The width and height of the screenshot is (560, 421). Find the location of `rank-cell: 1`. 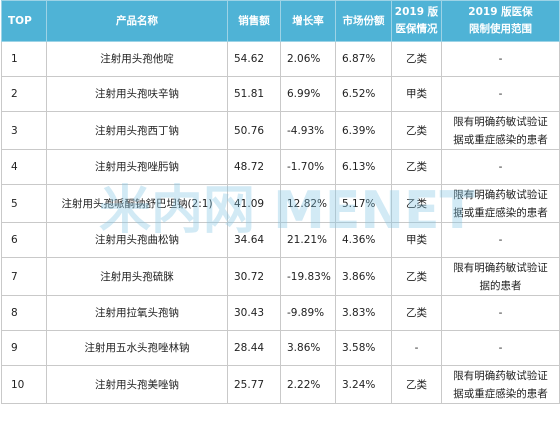

rank-cell: 1 is located at coordinates (24, 59).